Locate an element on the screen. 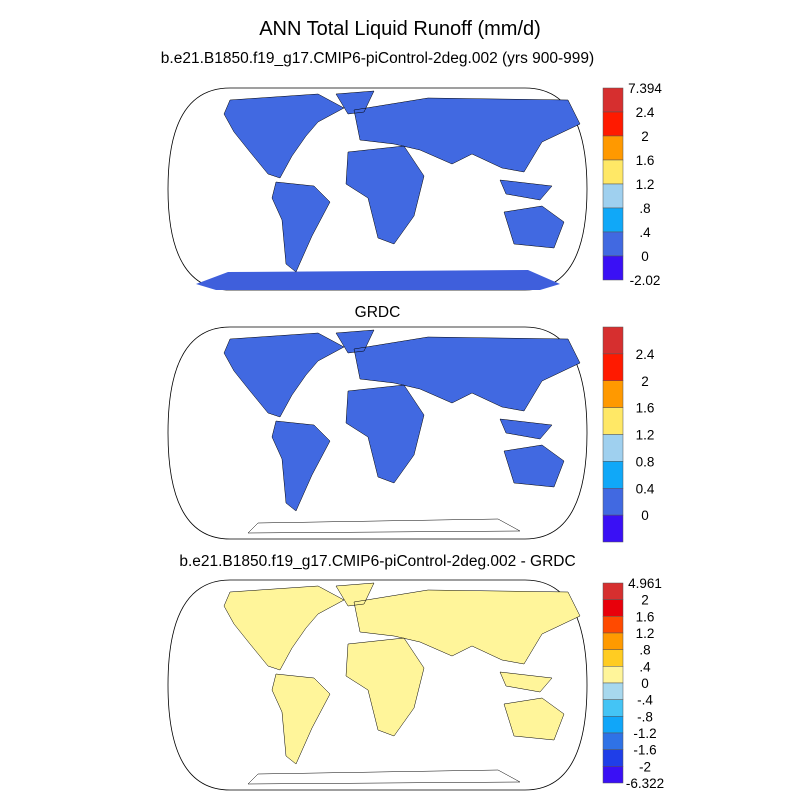  panel-2-title: GRDC is located at coordinates (377, 312).